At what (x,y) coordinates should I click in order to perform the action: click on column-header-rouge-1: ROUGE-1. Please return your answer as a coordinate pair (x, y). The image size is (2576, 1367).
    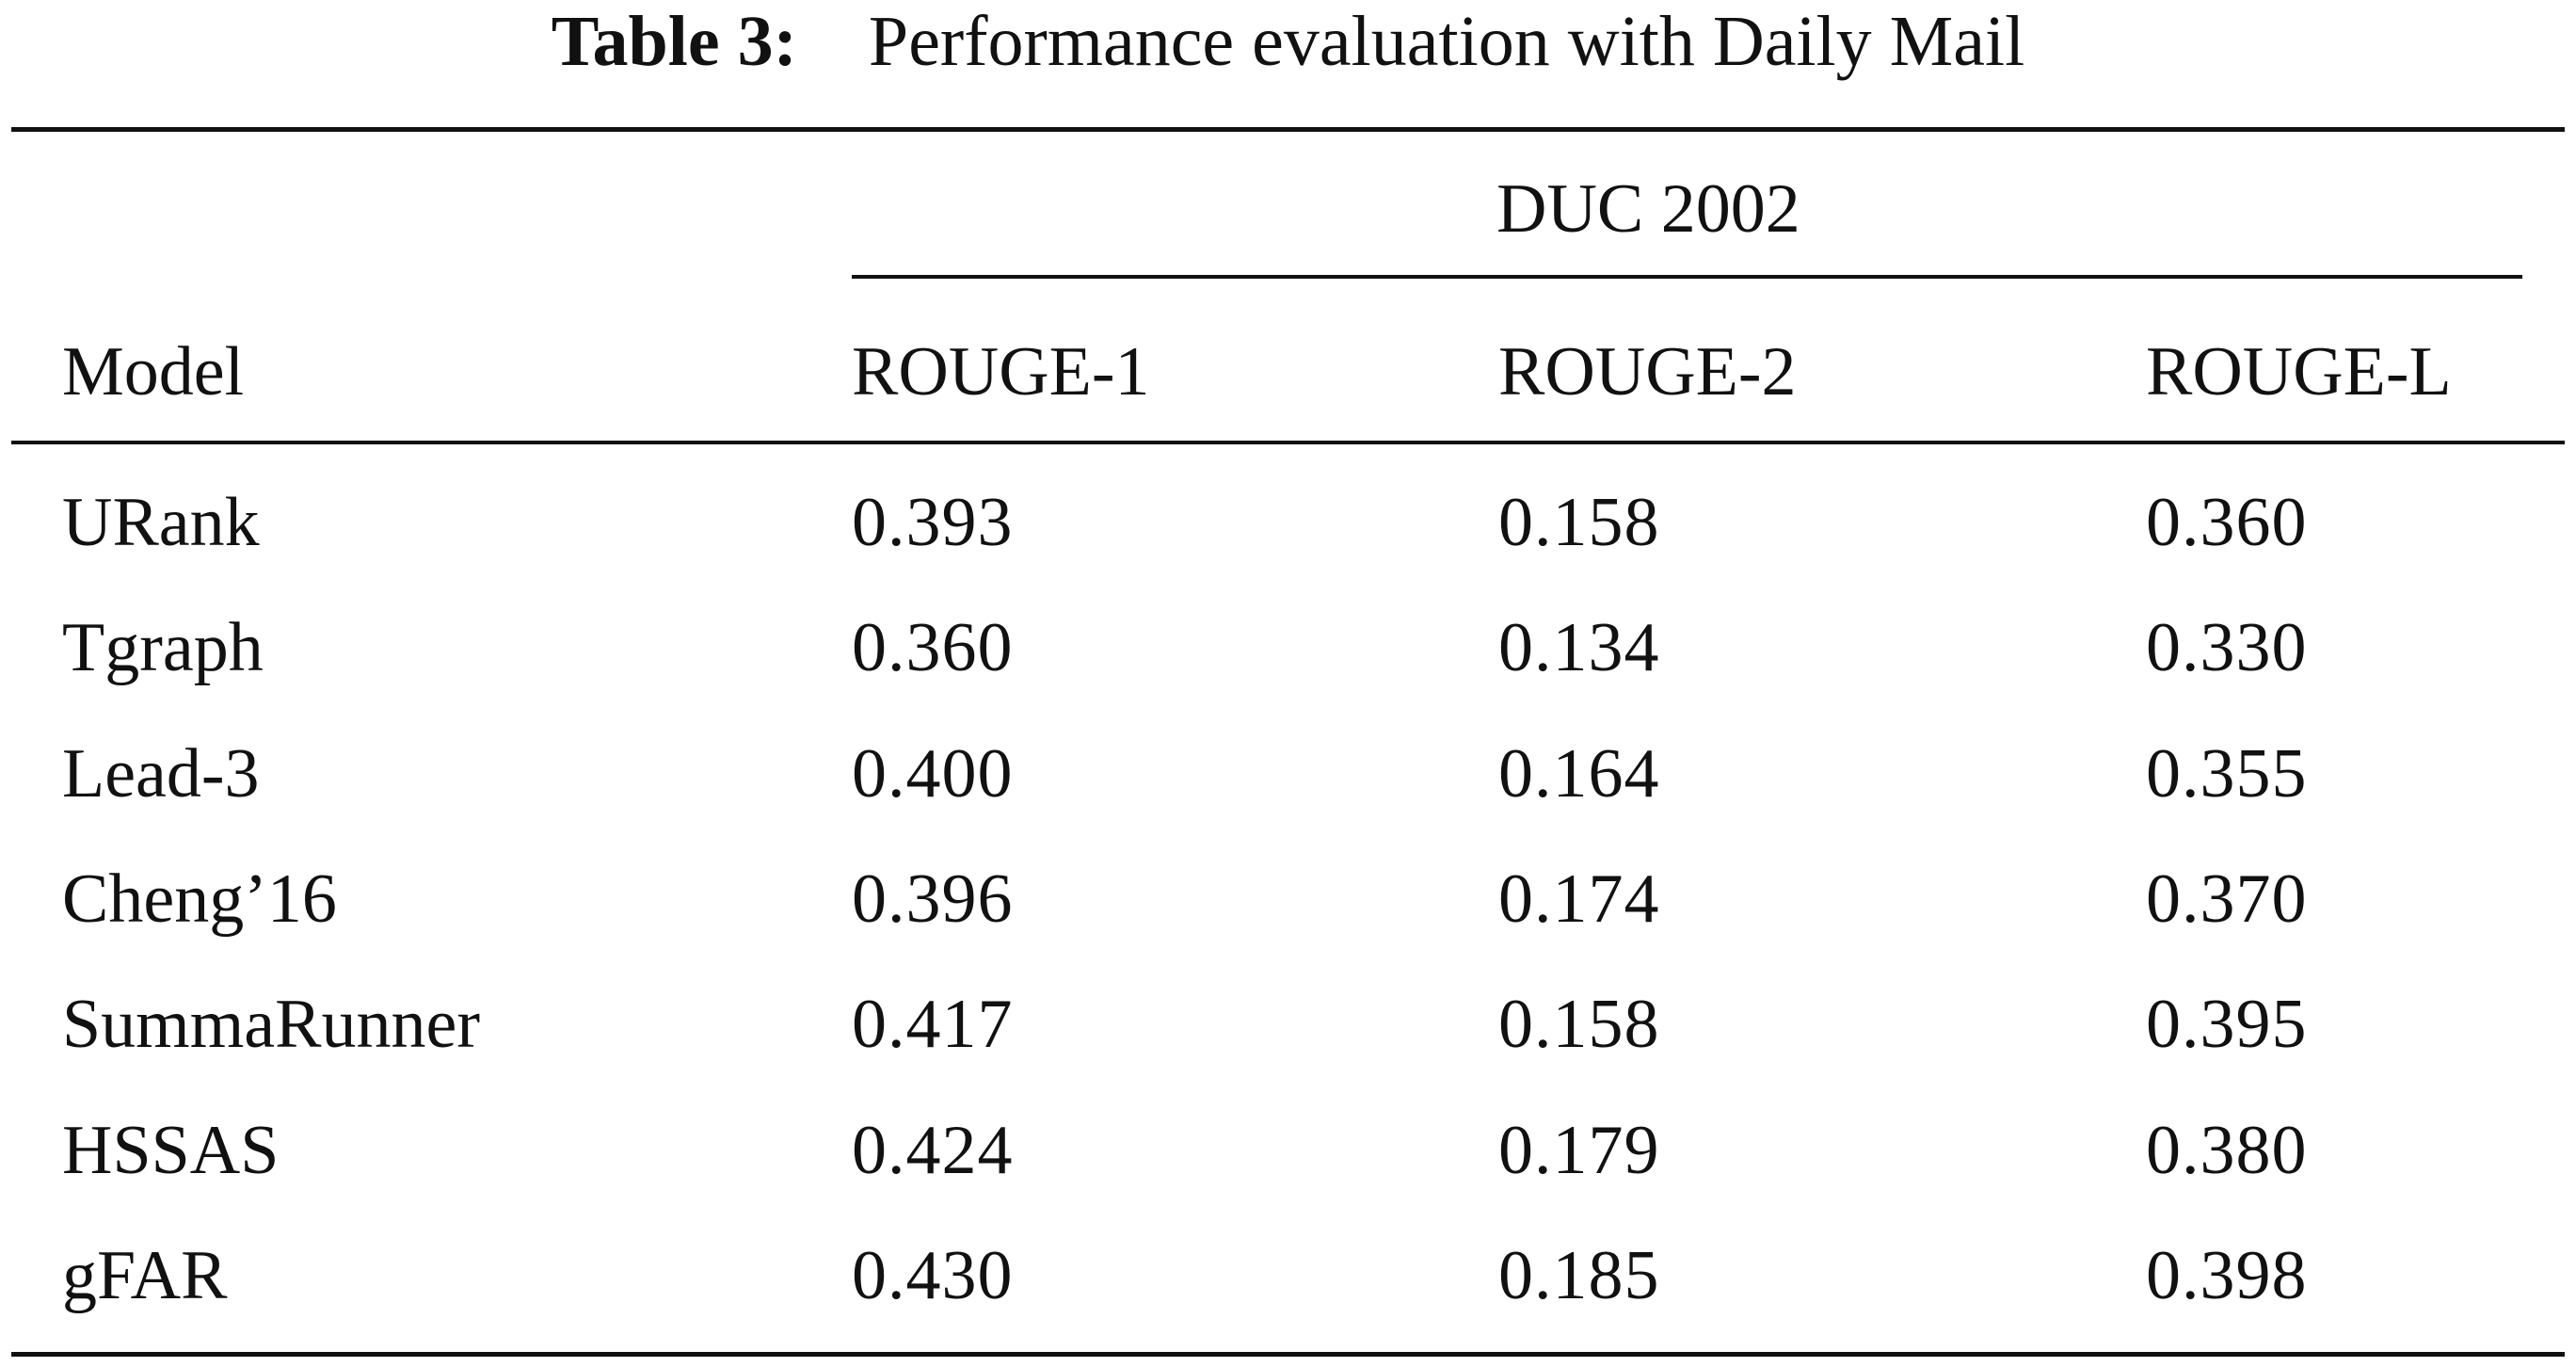
    Looking at the image, I should click on (1001, 371).